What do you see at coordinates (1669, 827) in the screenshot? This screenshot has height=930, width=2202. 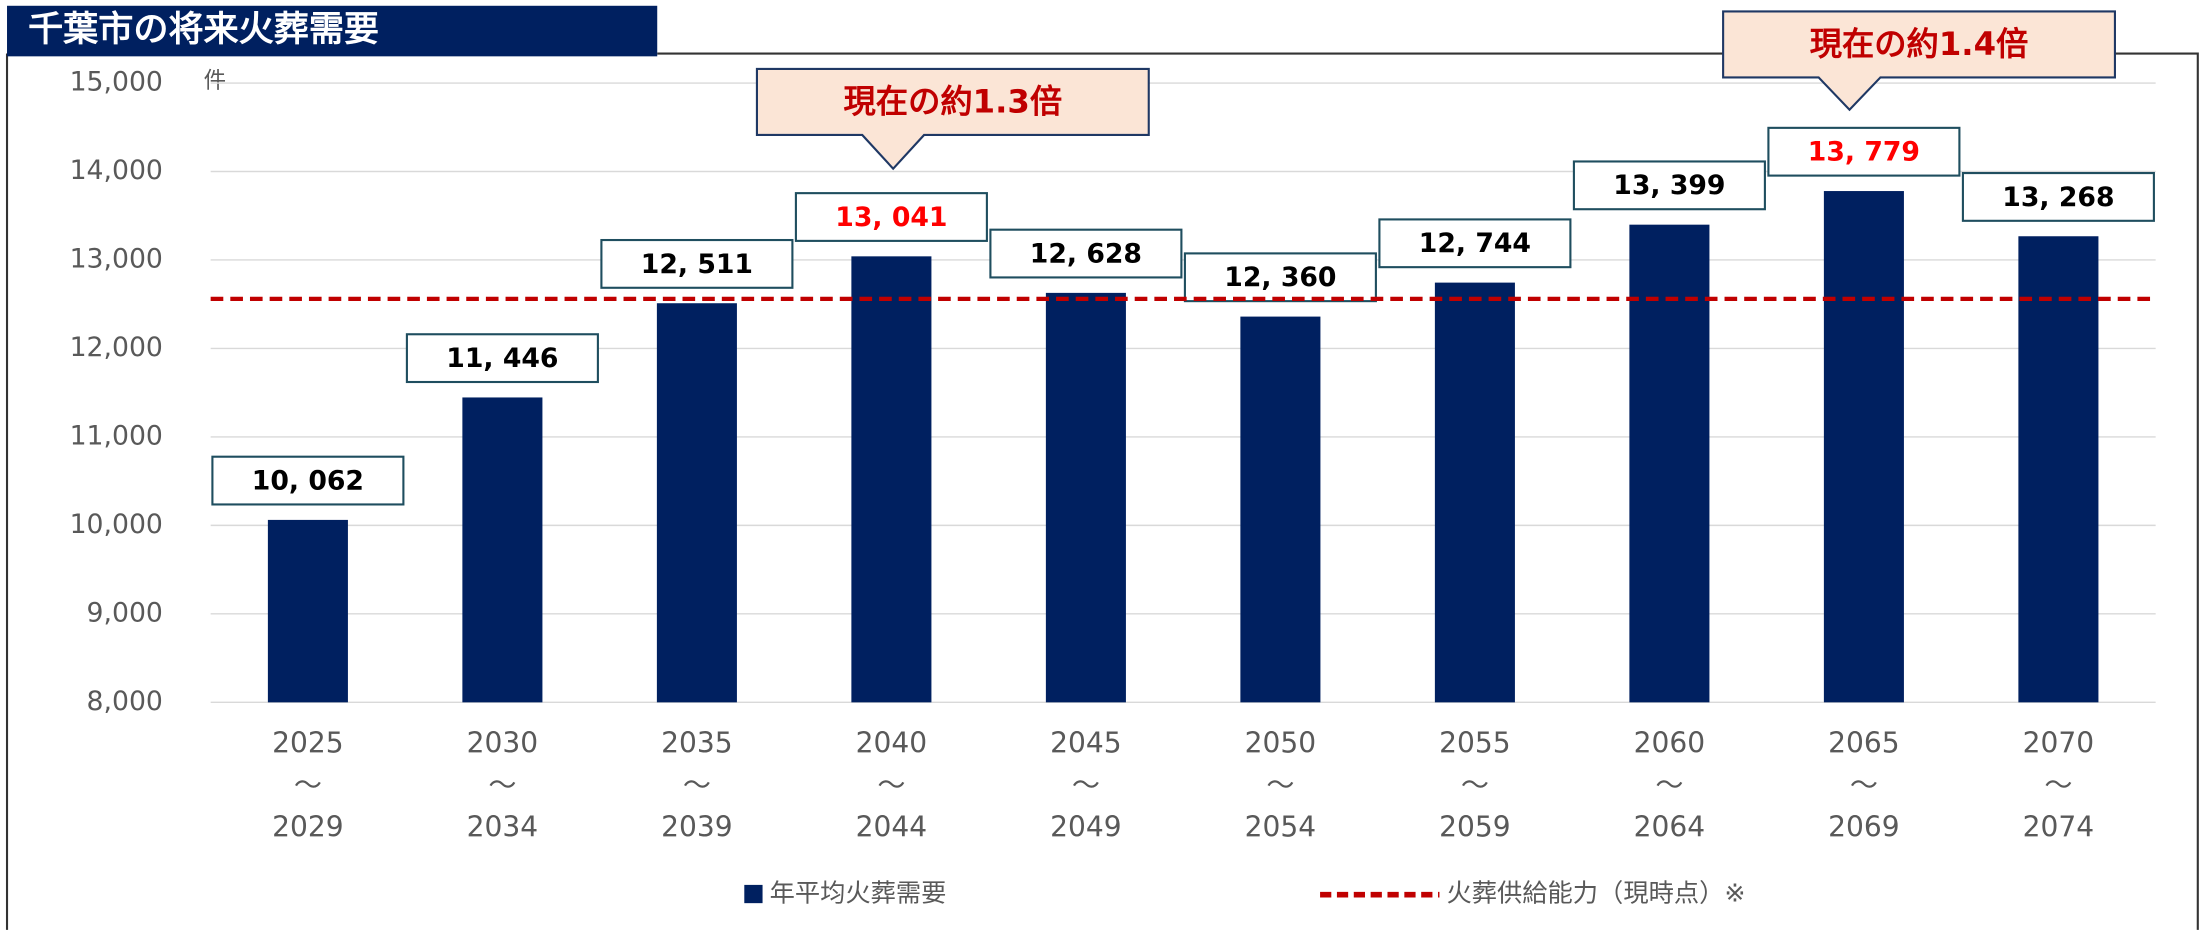 I see `x-tick-label: 2064` at bounding box center [1669, 827].